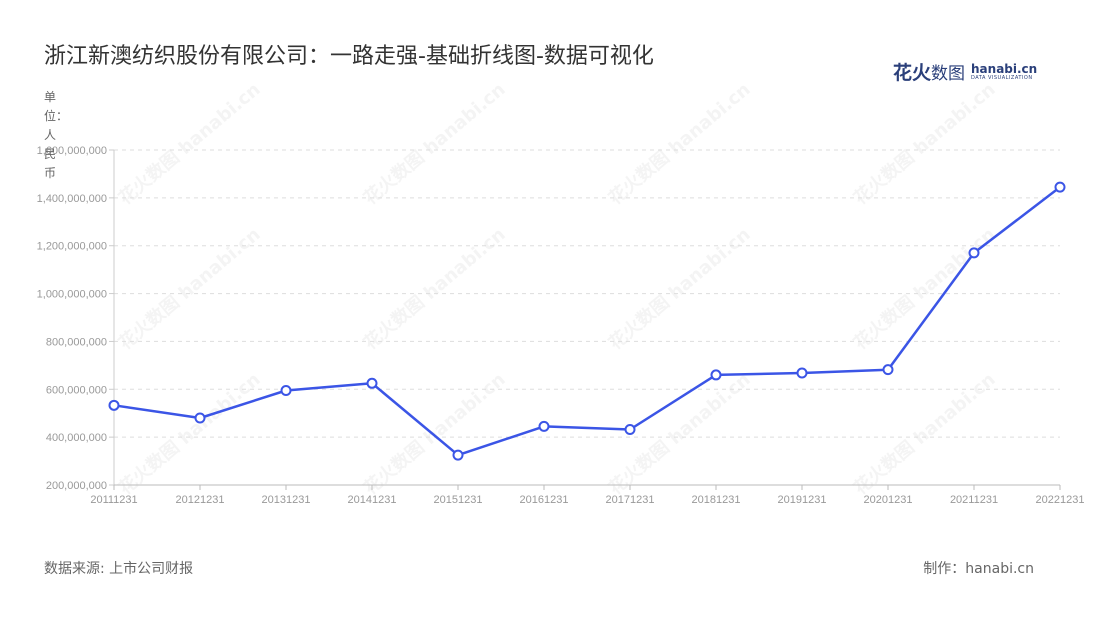 The height and width of the screenshot is (620, 1100). What do you see at coordinates (1060, 500) in the screenshot?
I see `x-tick-label: 20221231` at bounding box center [1060, 500].